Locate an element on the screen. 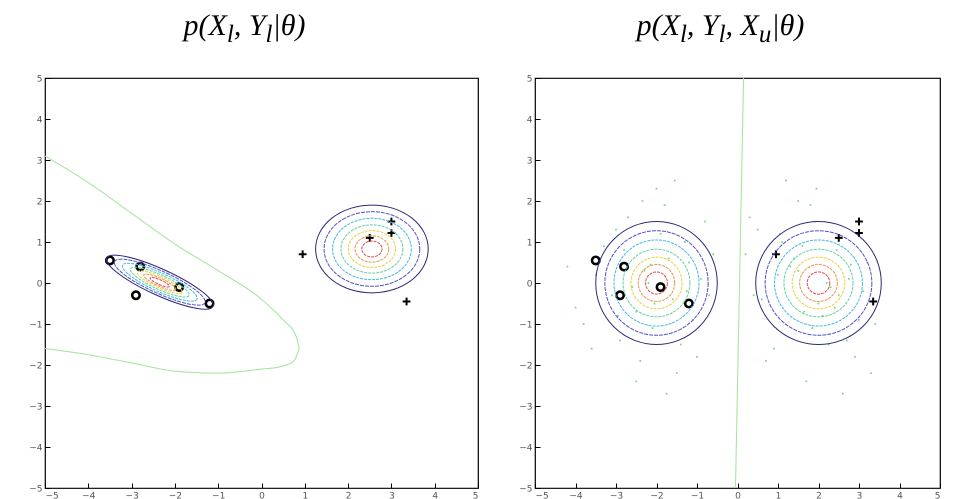 Image resolution: width=969 pixels, height=499 pixels. chart-title: p(X$_{l}$, Y$_{l}$|θ) is located at coordinates (243, 29).